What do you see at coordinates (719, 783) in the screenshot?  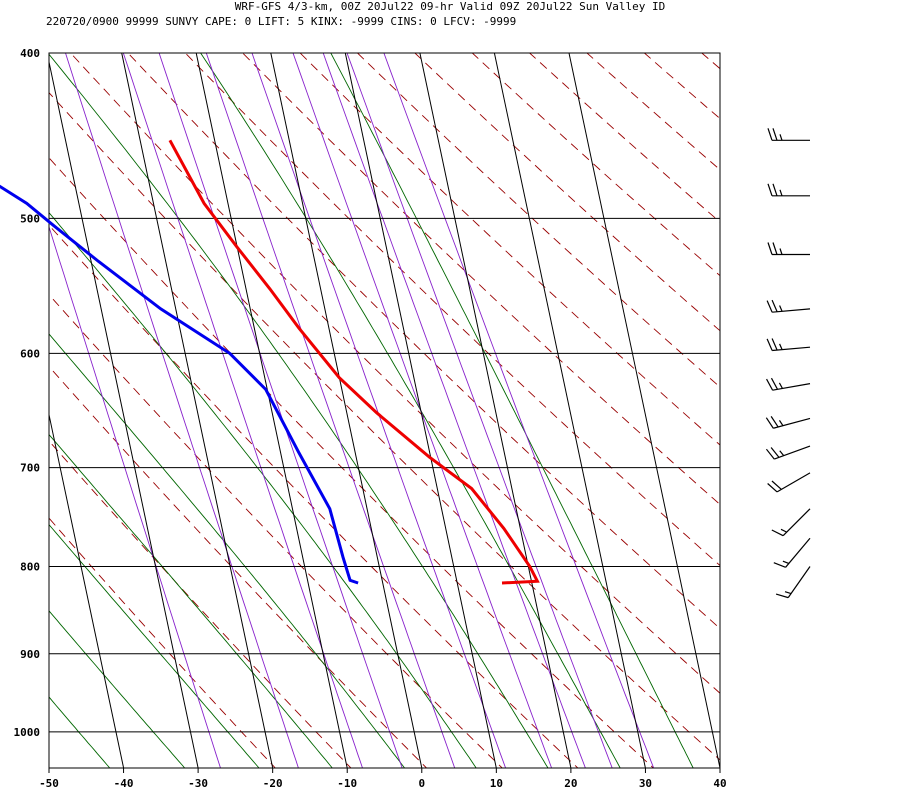 I see `temperature-tick-label: 40` at bounding box center [719, 783].